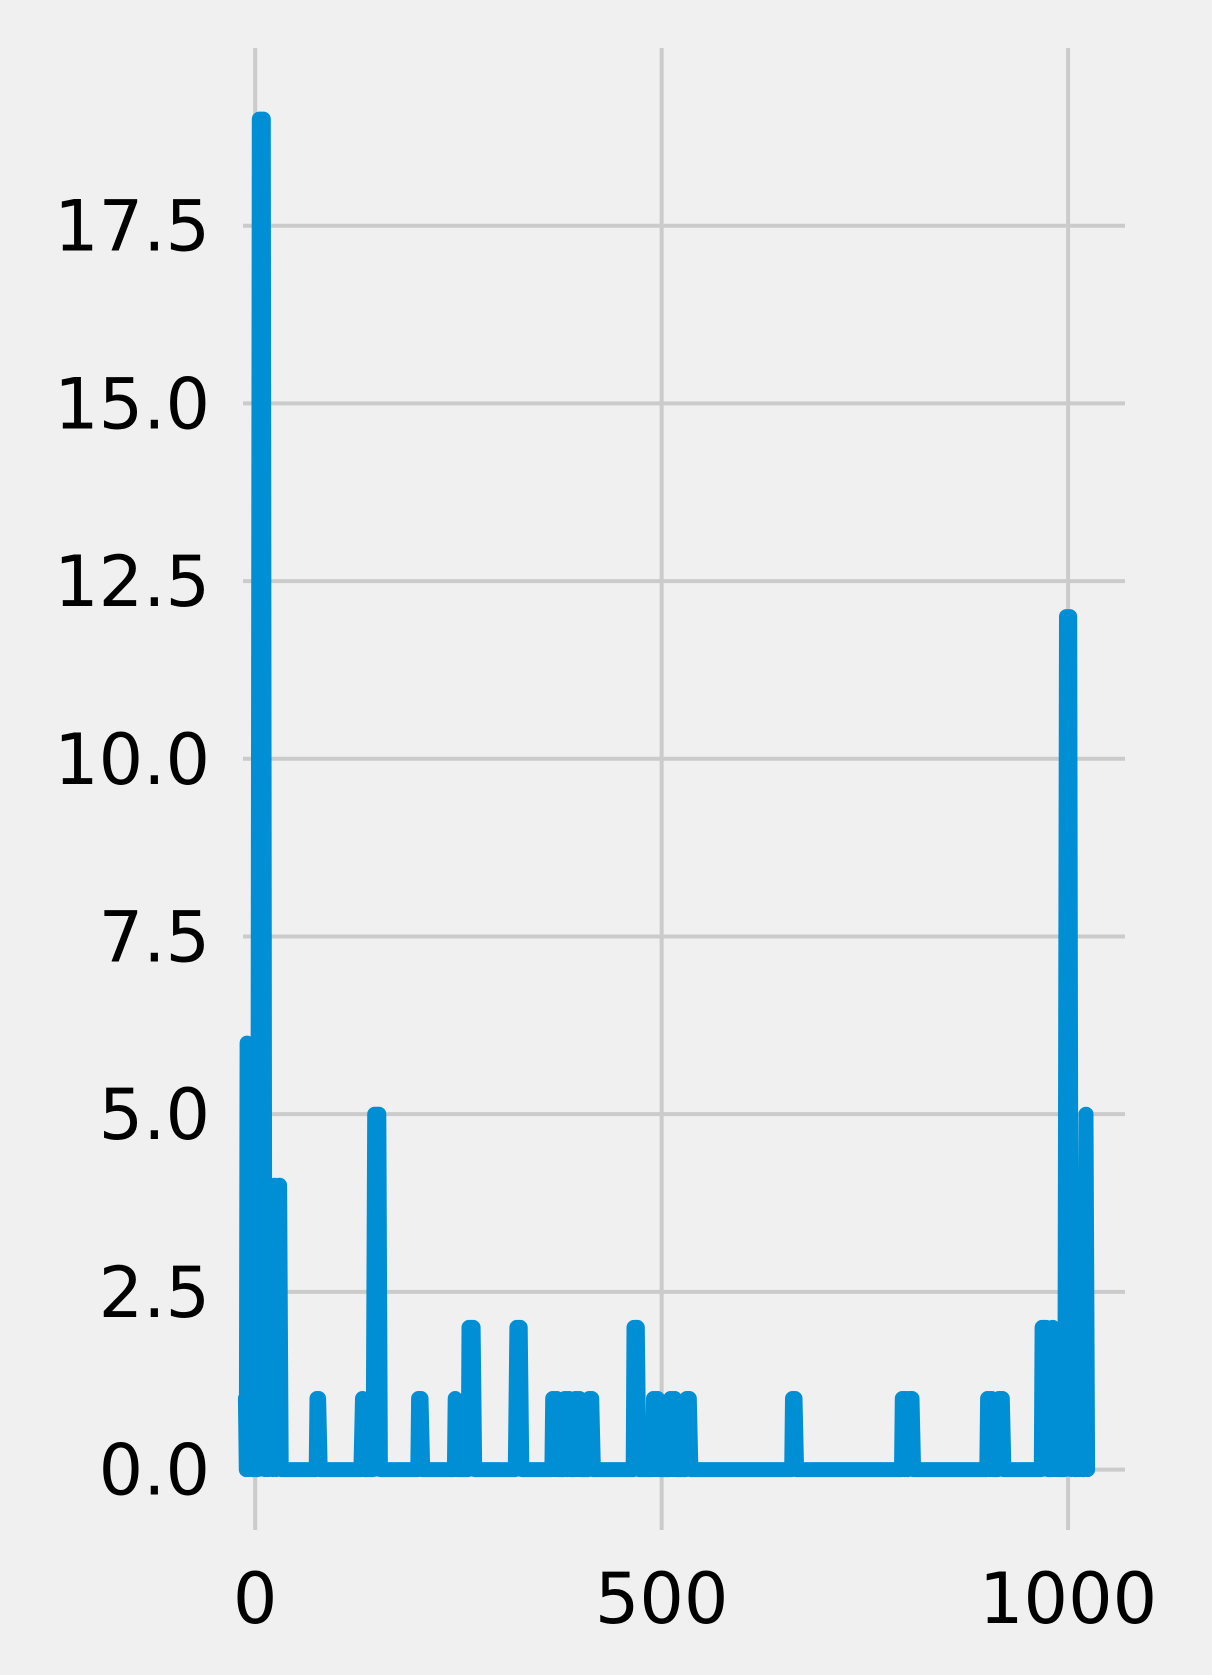 The image size is (1212, 1675). What do you see at coordinates (132, 582) in the screenshot?
I see `y-tick-label-5: 12.5` at bounding box center [132, 582].